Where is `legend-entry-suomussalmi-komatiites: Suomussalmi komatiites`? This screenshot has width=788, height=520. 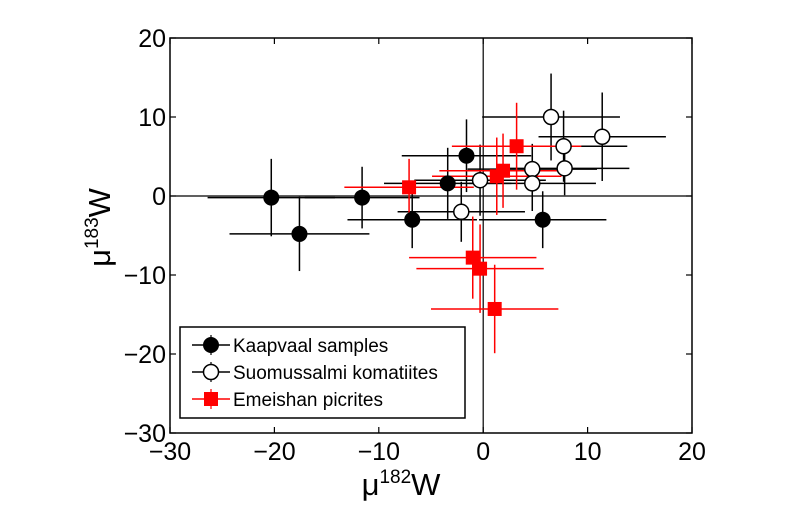
legend-entry-suomussalmi-komatiites: Suomussalmi komatiites is located at coordinates (315, 373).